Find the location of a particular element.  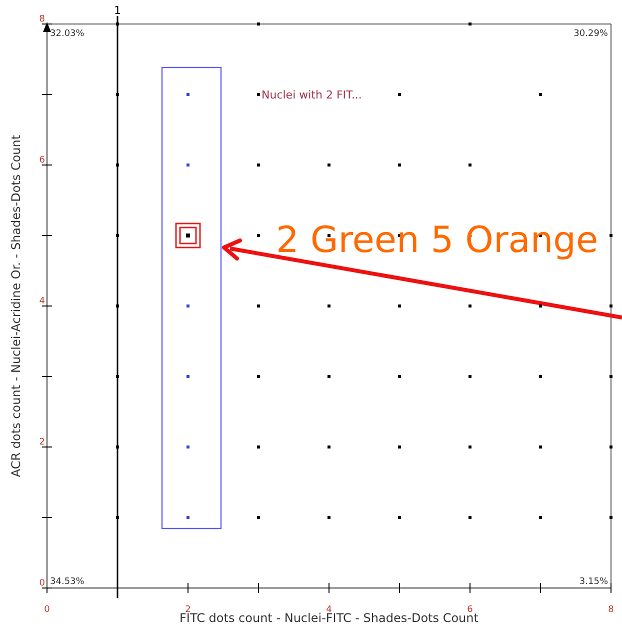

annotation: 34.53% is located at coordinates (67, 582).